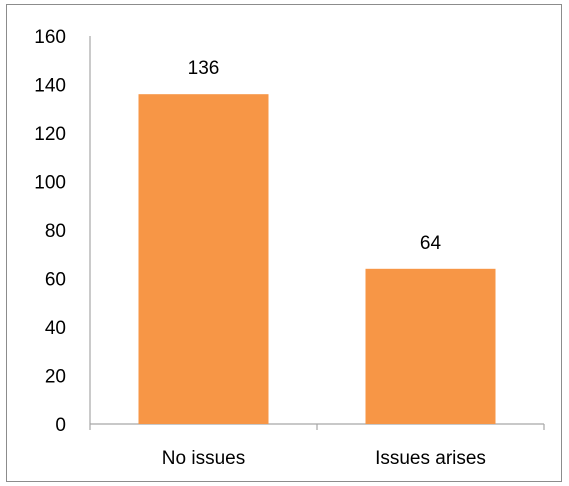  Describe the element at coordinates (203, 458) in the screenshot. I see `x-tick-label-no-issues: No issues` at that location.